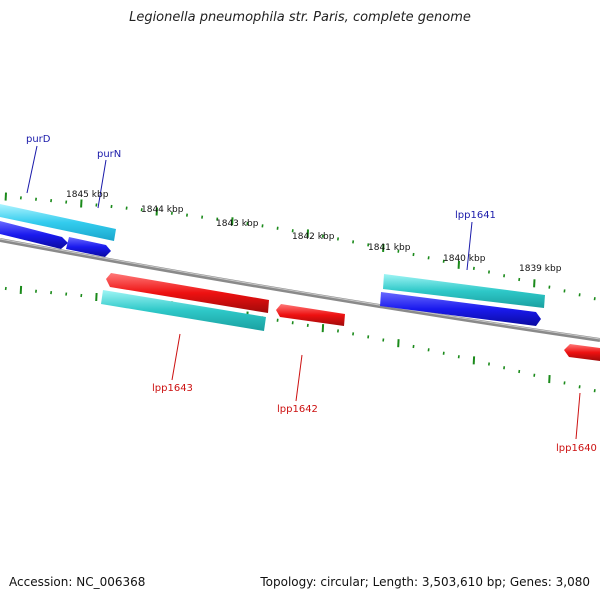 The image size is (600, 600). I want to click on gene-purD-bar, so click(58, 222).